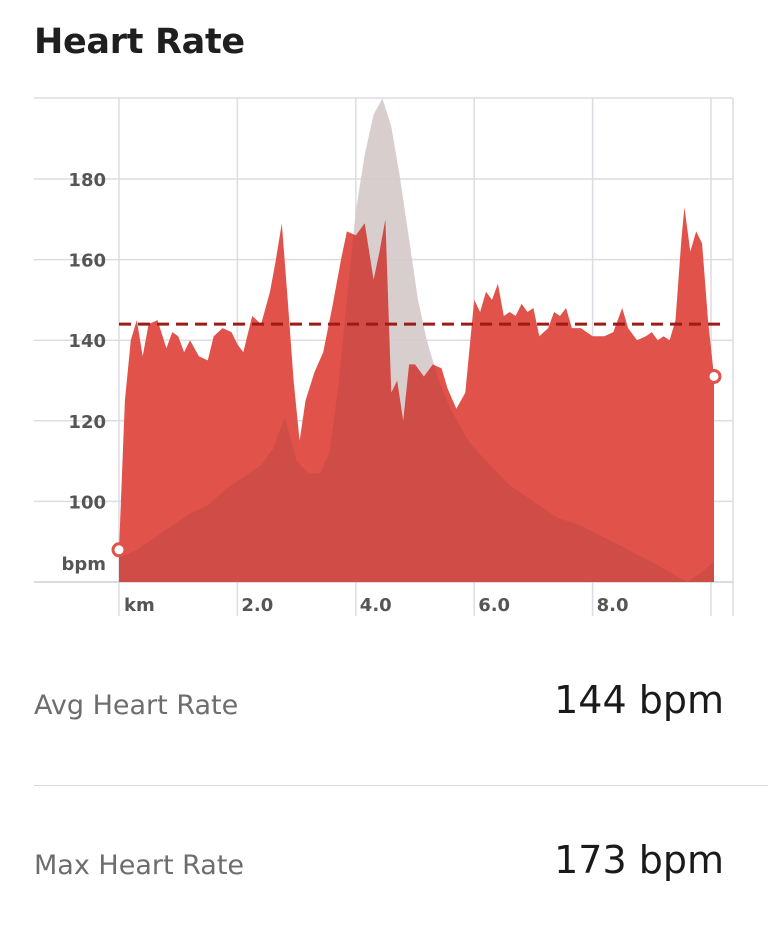 Image resolution: width=768 pixels, height=933 pixels. I want to click on start-marker, so click(119, 550).